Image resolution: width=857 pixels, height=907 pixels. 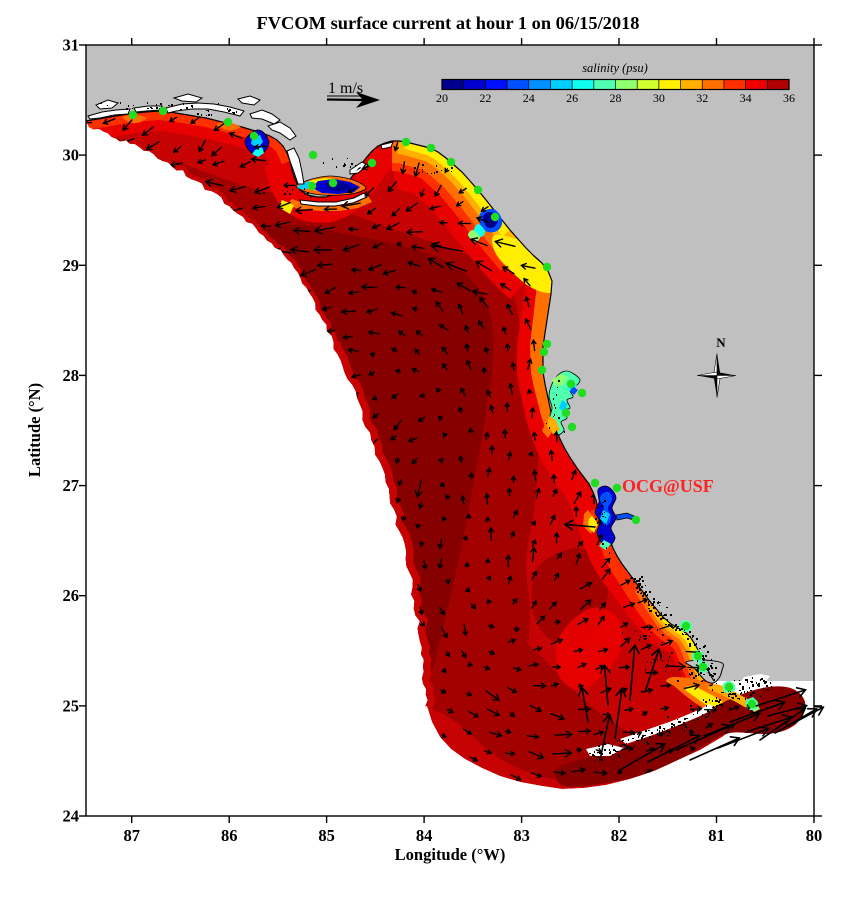 What do you see at coordinates (229, 835) in the screenshot?
I see `svg-text: 86` at bounding box center [229, 835].